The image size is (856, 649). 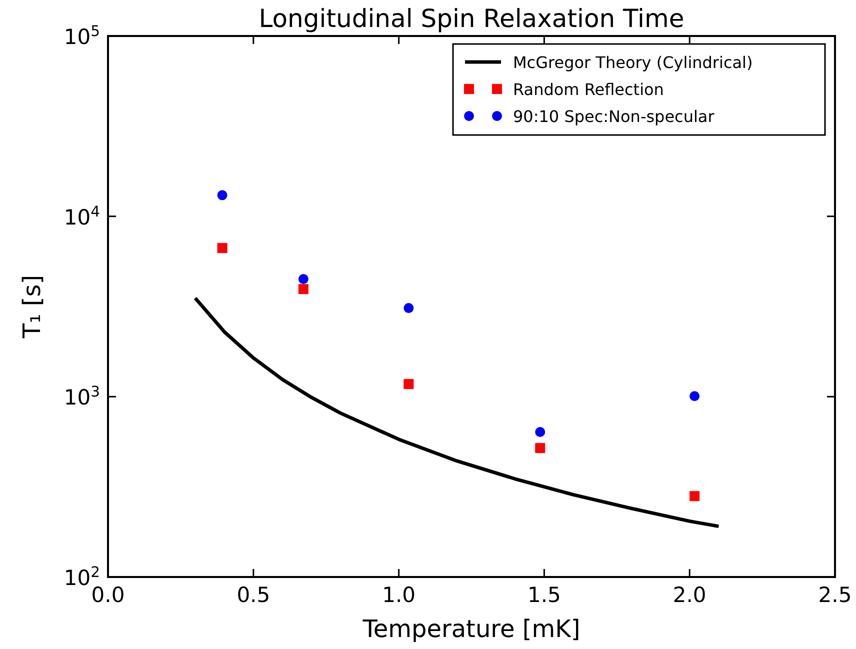 I want to click on legend-label: 90:10 Spec:Non-specular, so click(x=614, y=116).